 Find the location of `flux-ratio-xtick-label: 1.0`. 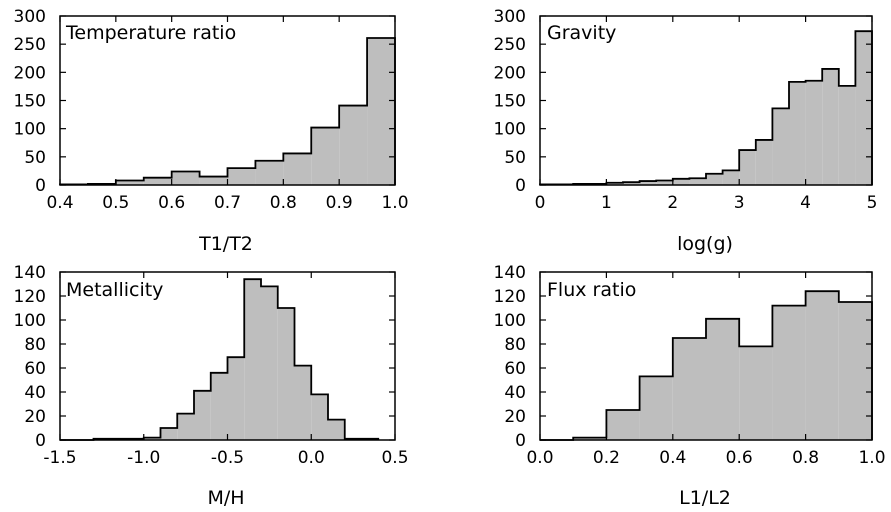

flux-ratio-xtick-label: 1.0 is located at coordinates (871, 458).